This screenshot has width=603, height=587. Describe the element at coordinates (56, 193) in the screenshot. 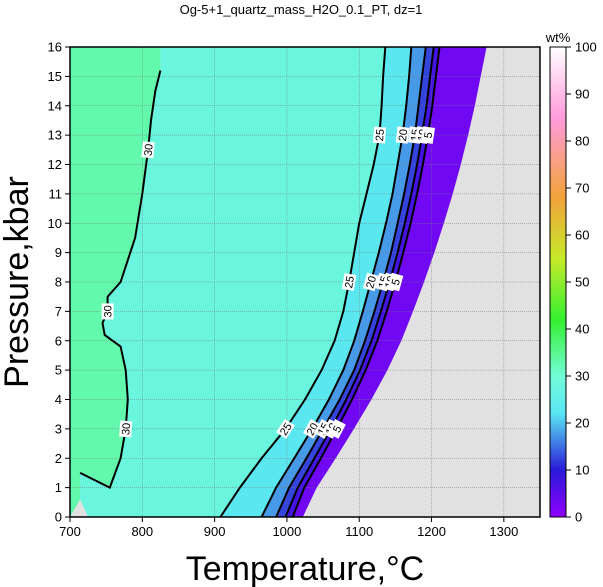

I see `y-tick-label: 11` at that location.